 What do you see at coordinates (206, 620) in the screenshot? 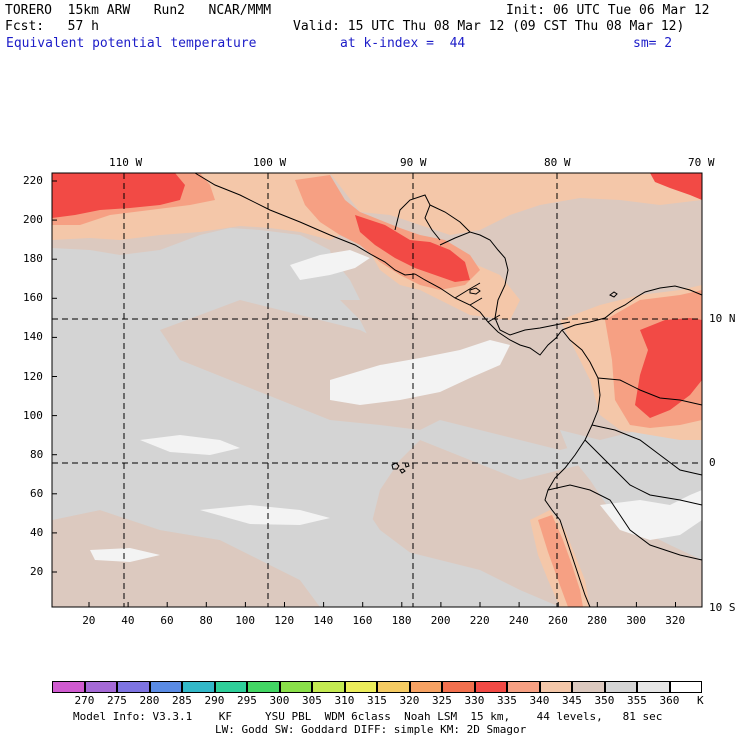
I see `x-tick-label: 80` at bounding box center [206, 620].